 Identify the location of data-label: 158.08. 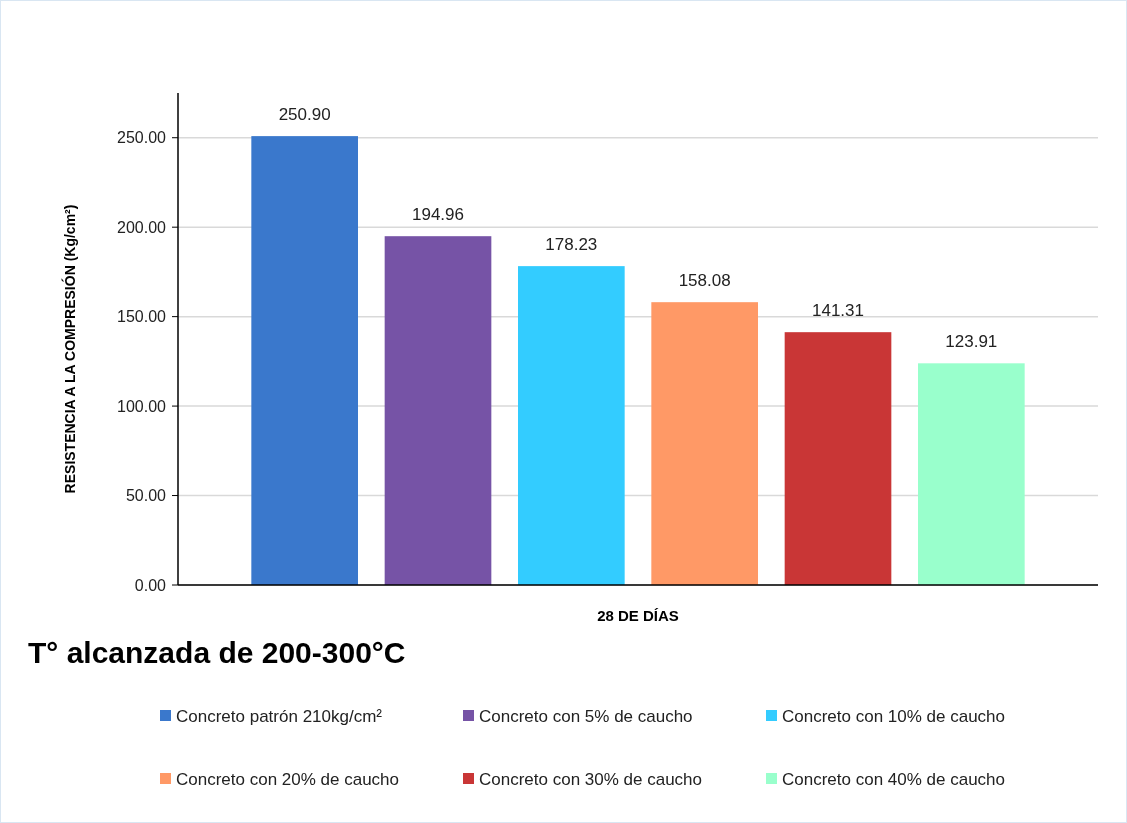
(704, 281).